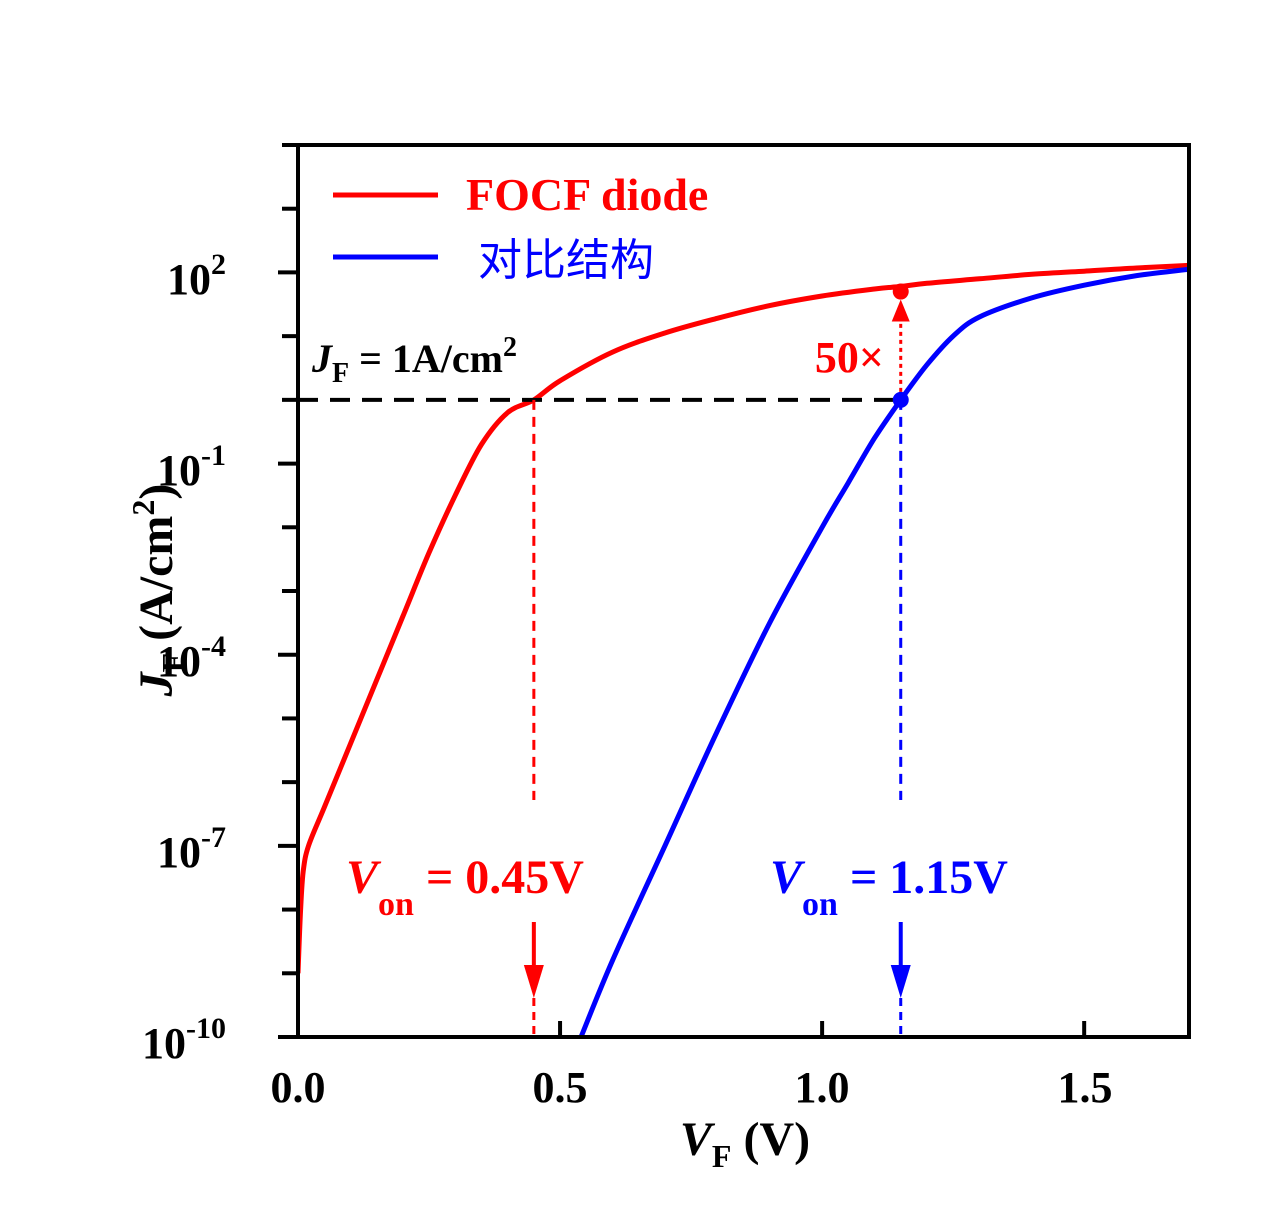 This screenshot has height=1220, width=1280. Describe the element at coordinates (889, 887) in the screenshot. I see `von-label-115: Von = 1.15V` at that location.